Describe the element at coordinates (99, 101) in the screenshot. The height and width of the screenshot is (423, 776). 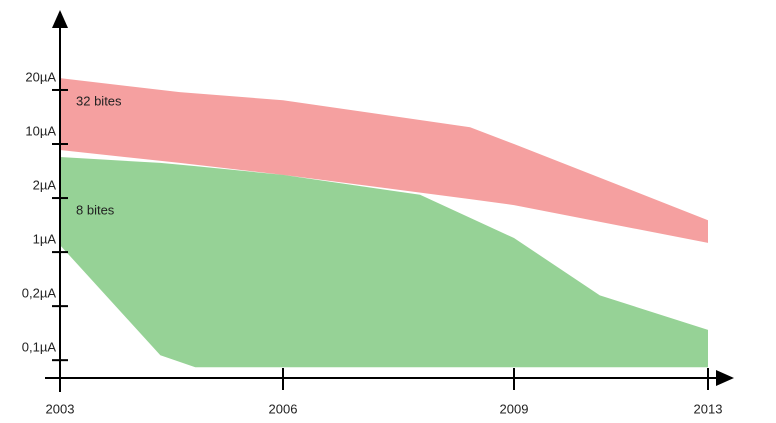
I see `series-label: 32 bites` at that location.